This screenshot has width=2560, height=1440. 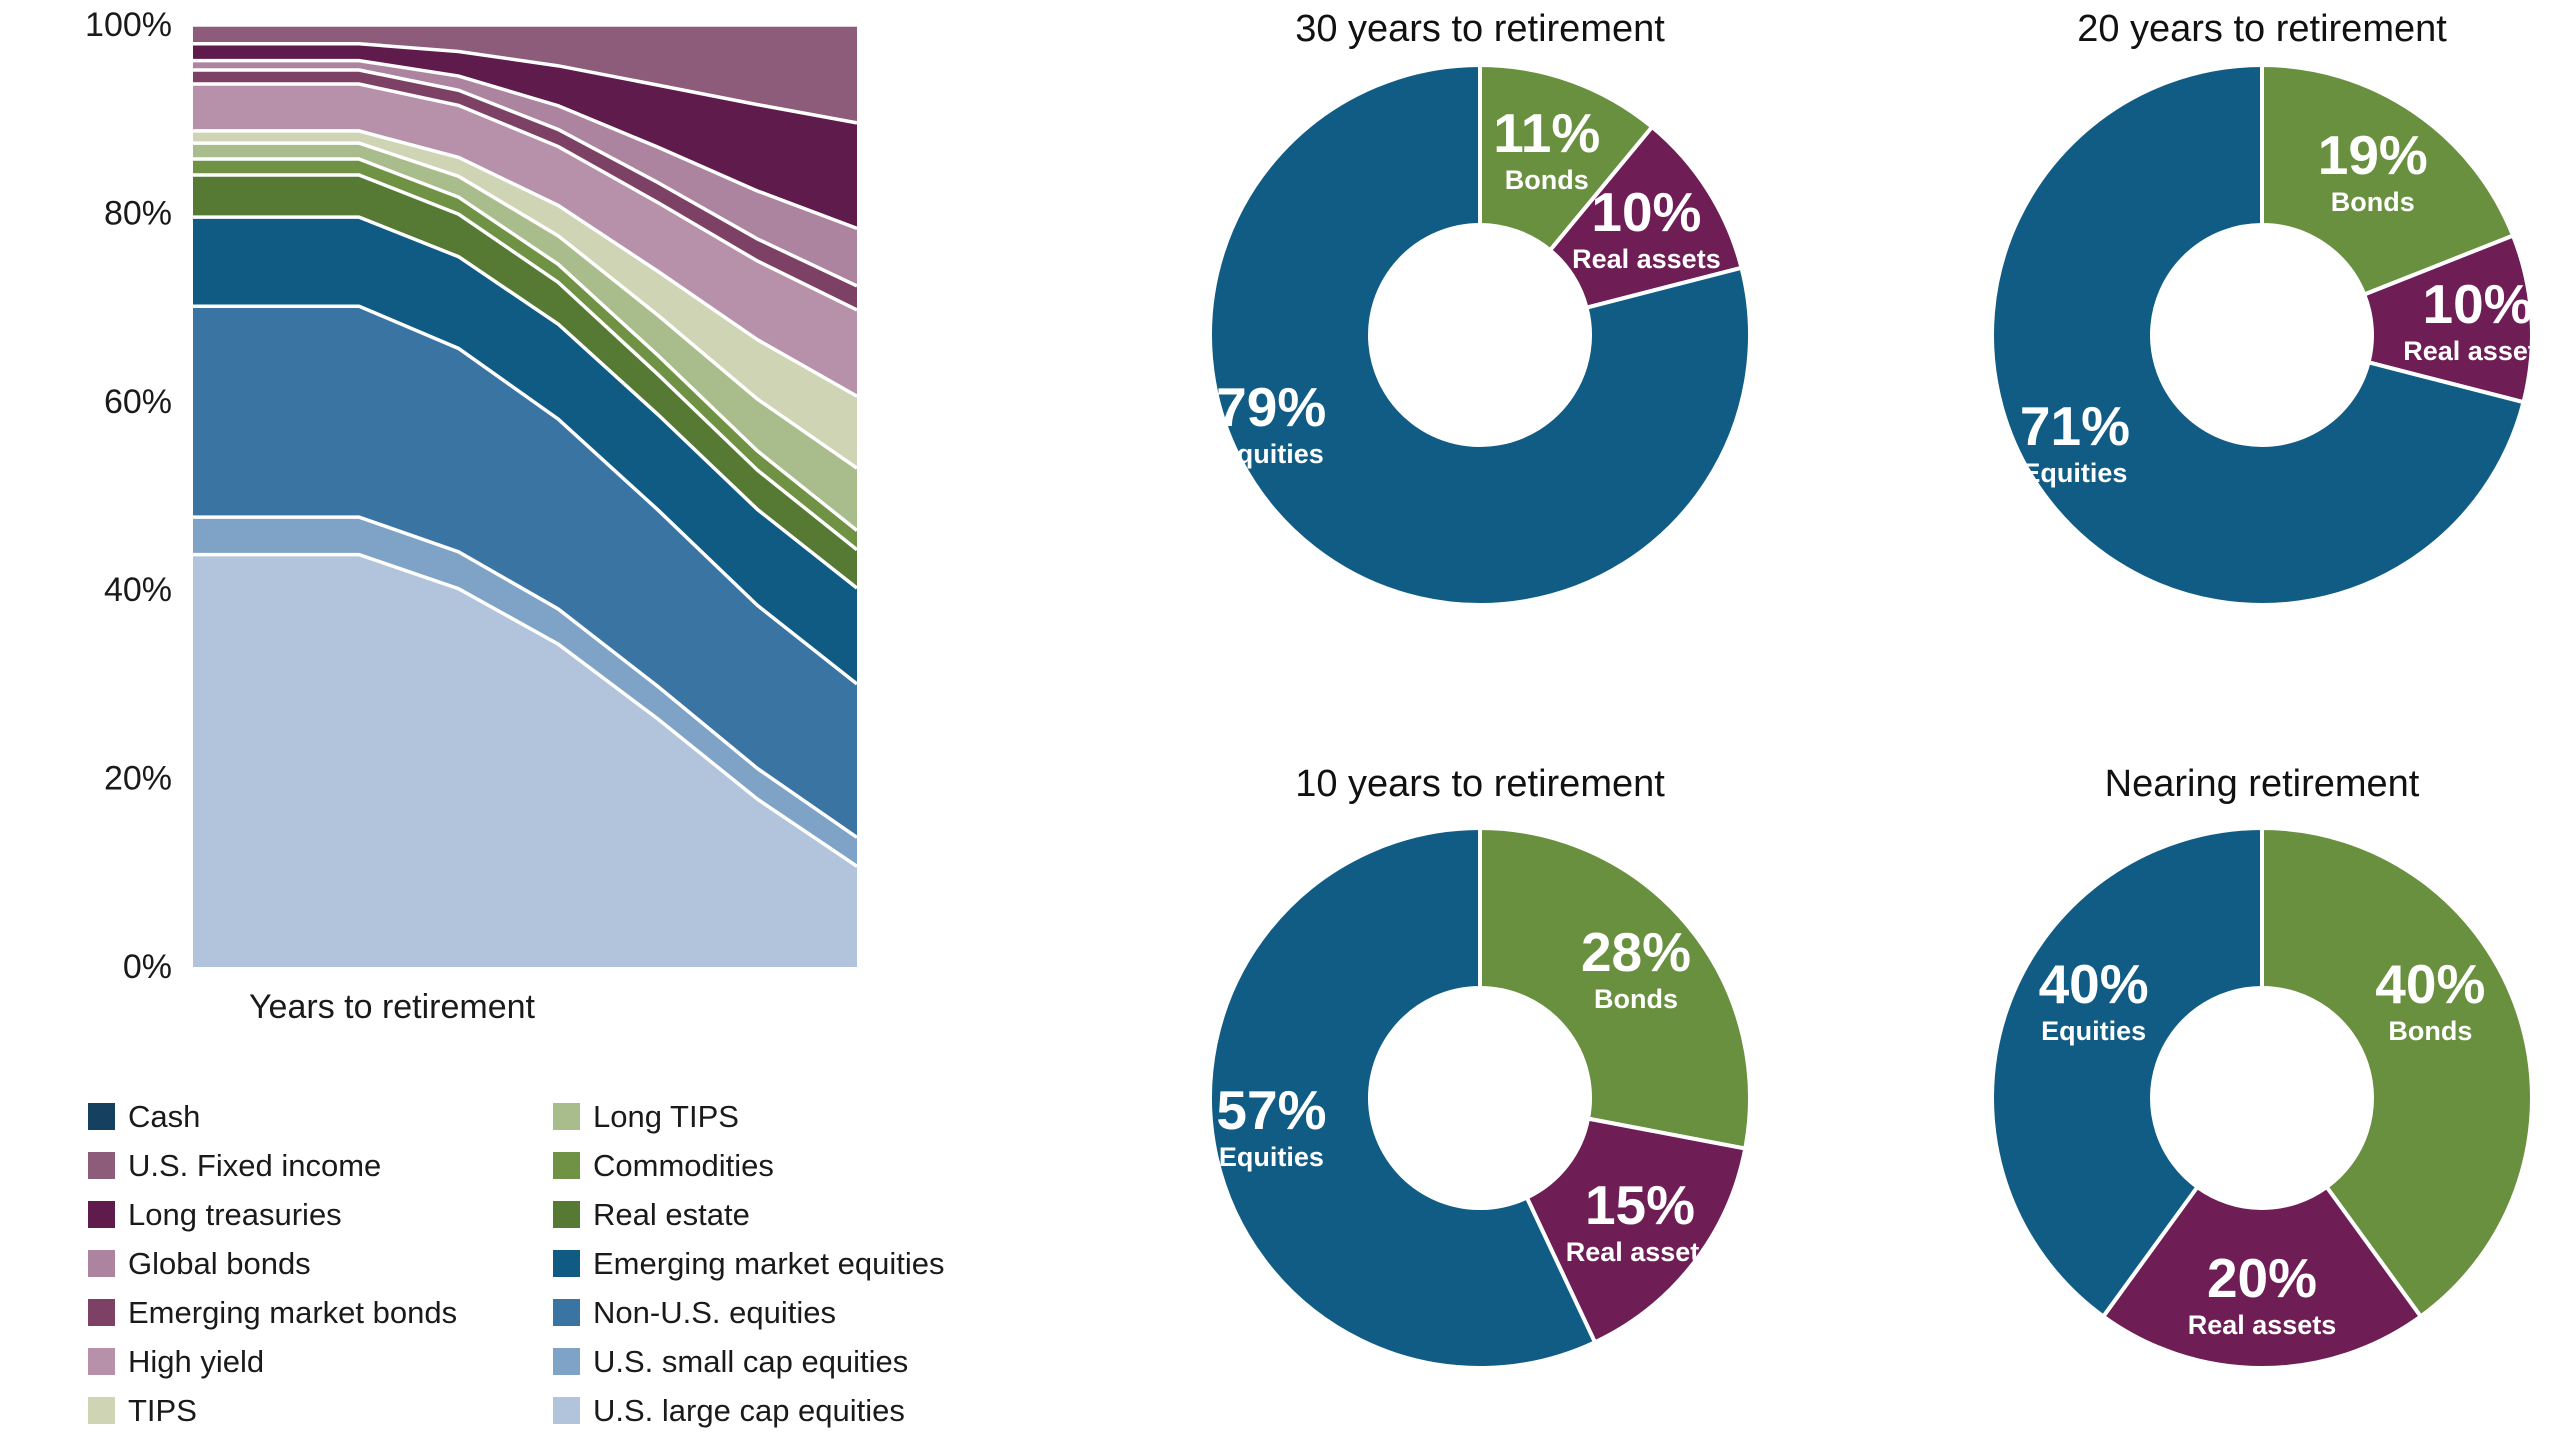 I want to click on slice-label-bonds: 28% Bonds, so click(x=1636, y=966).